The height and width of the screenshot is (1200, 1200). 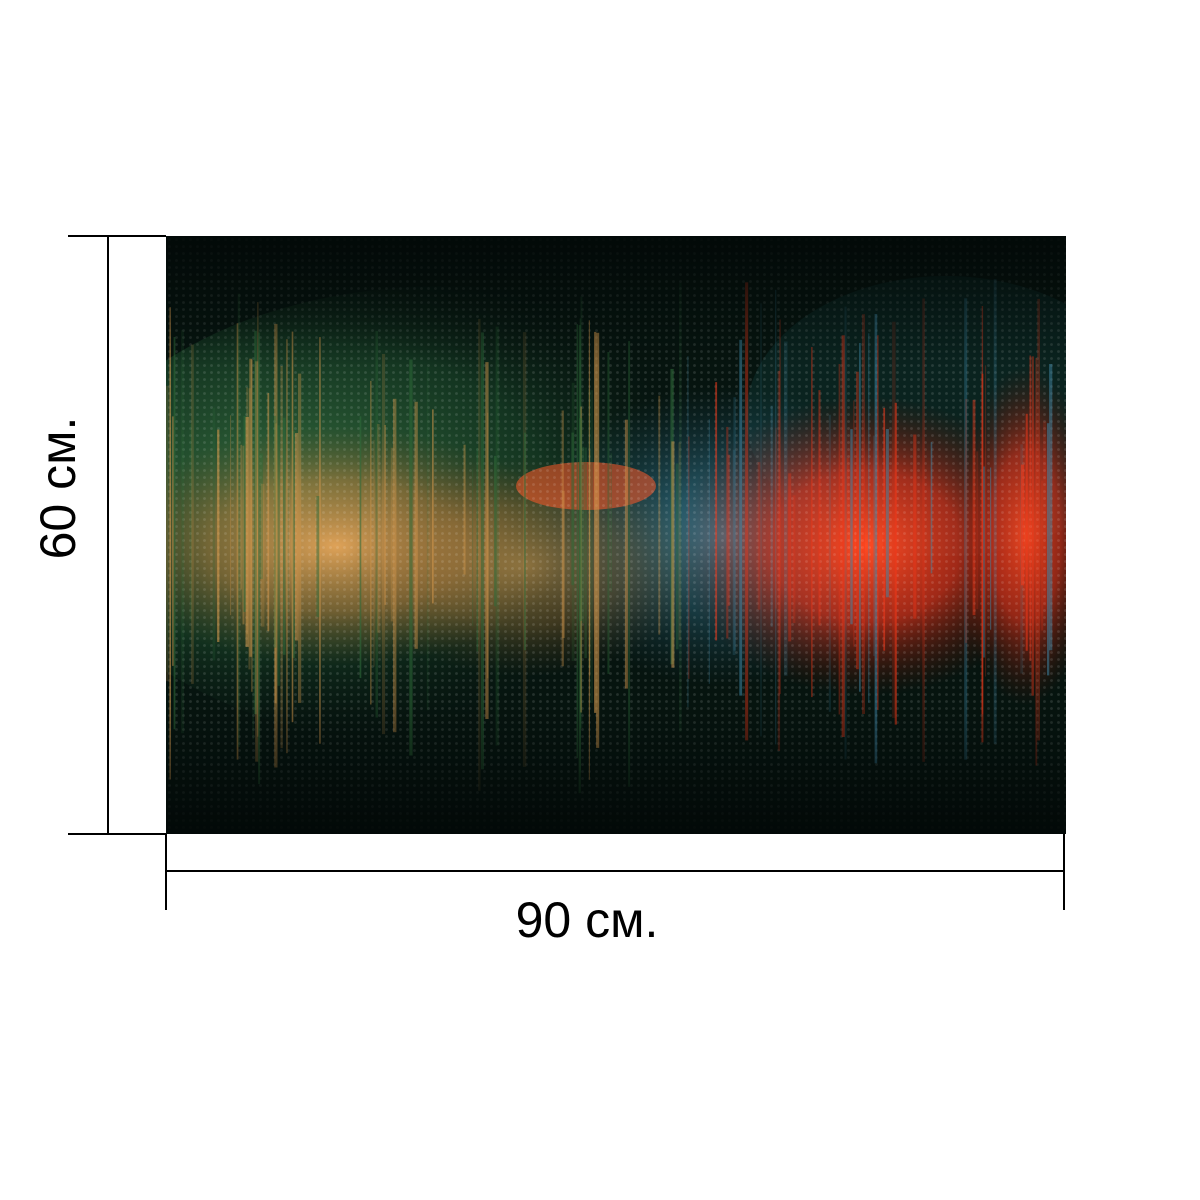 What do you see at coordinates (587, 920) in the screenshot?
I see `width-label: 90 см.` at bounding box center [587, 920].